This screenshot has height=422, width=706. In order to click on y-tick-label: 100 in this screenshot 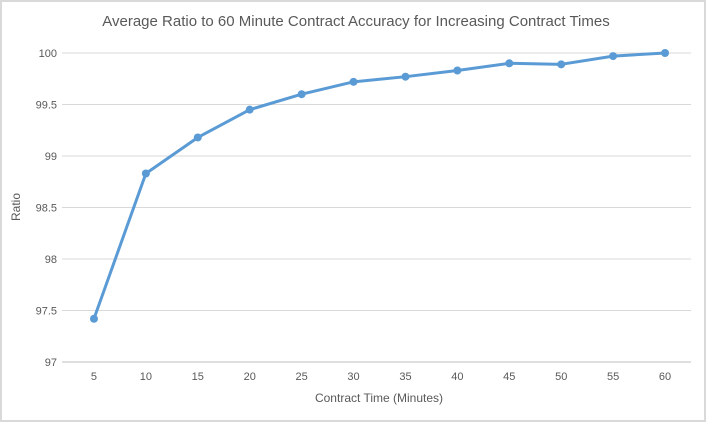, I will do `click(48, 54)`.